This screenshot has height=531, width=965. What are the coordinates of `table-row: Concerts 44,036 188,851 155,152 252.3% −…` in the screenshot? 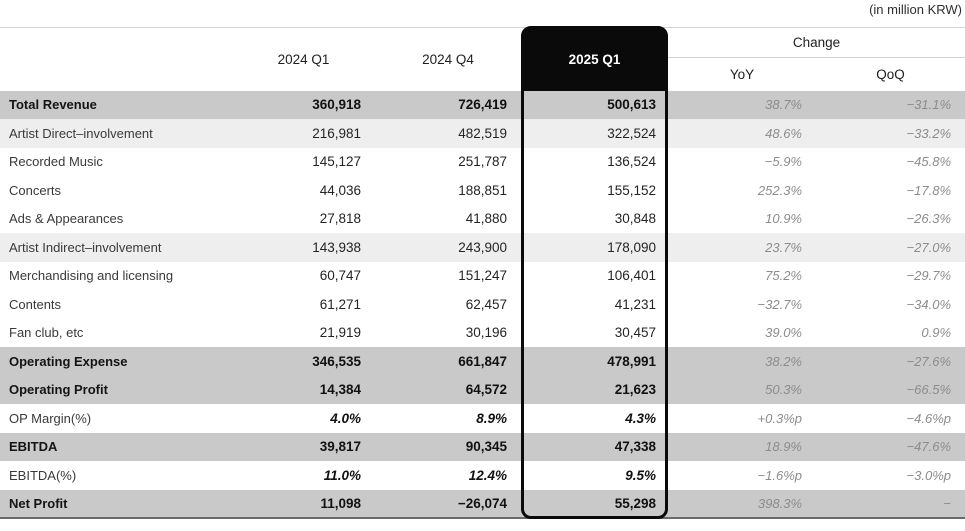 It's located at (482, 190).